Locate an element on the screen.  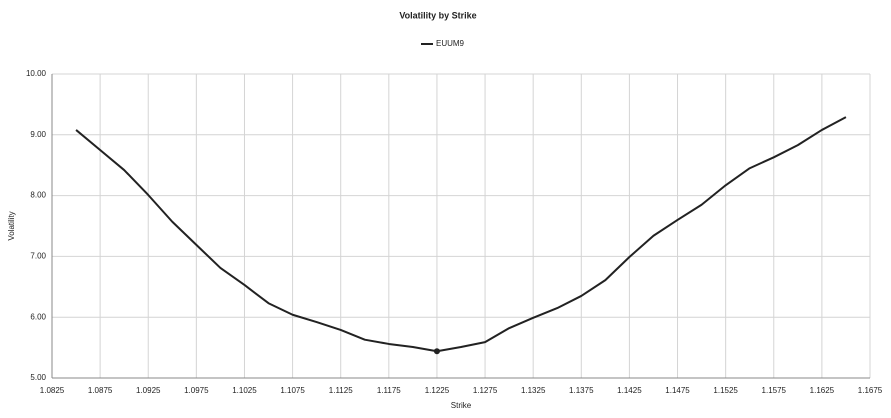
x-tick-label: 1.1625 is located at coordinates (822, 390).